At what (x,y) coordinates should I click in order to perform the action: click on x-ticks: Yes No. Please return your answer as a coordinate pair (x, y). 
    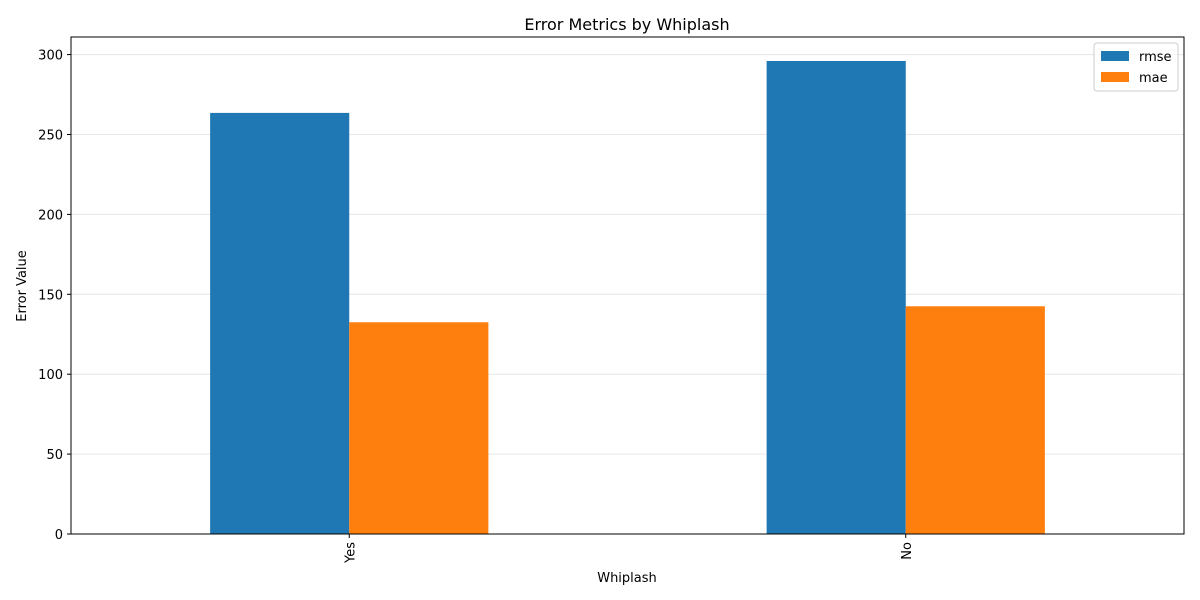
    Looking at the image, I should click on (629, 549).